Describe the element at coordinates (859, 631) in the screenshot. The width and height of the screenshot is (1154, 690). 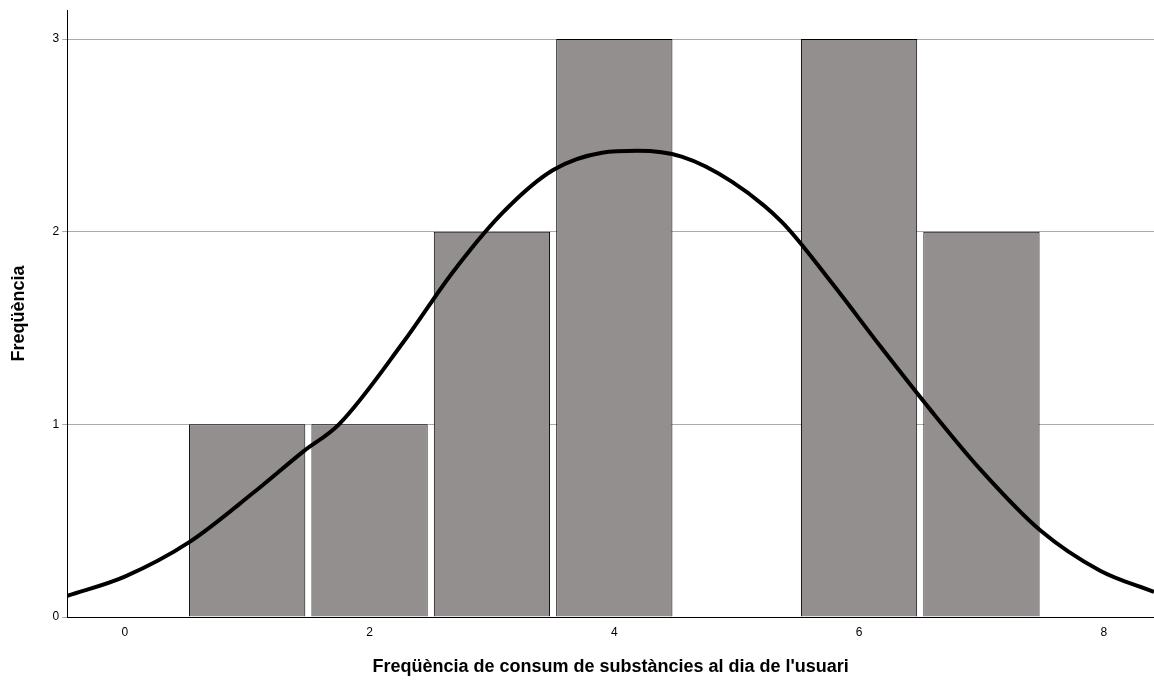
I see `x-tick-label: 6` at that location.